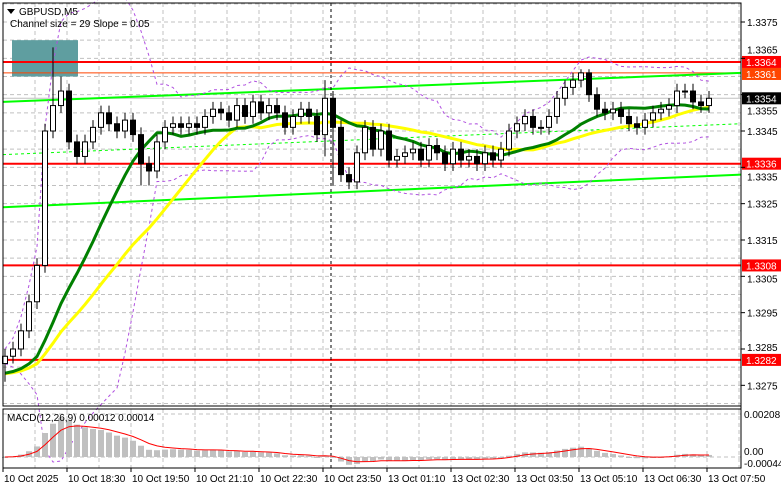 This screenshot has width=781, height=489. I want to click on resistance-zone, so click(45, 58).